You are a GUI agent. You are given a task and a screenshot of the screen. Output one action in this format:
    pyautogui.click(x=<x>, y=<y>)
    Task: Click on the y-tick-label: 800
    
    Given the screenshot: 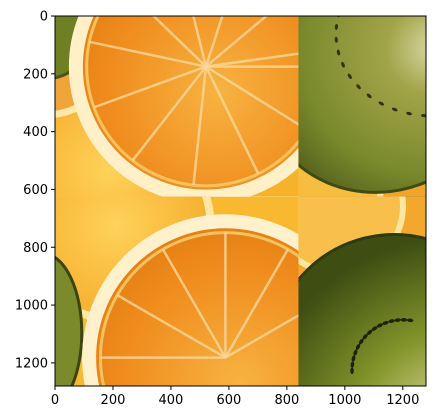 What is the action you would take?
    pyautogui.click(x=35, y=248)
    